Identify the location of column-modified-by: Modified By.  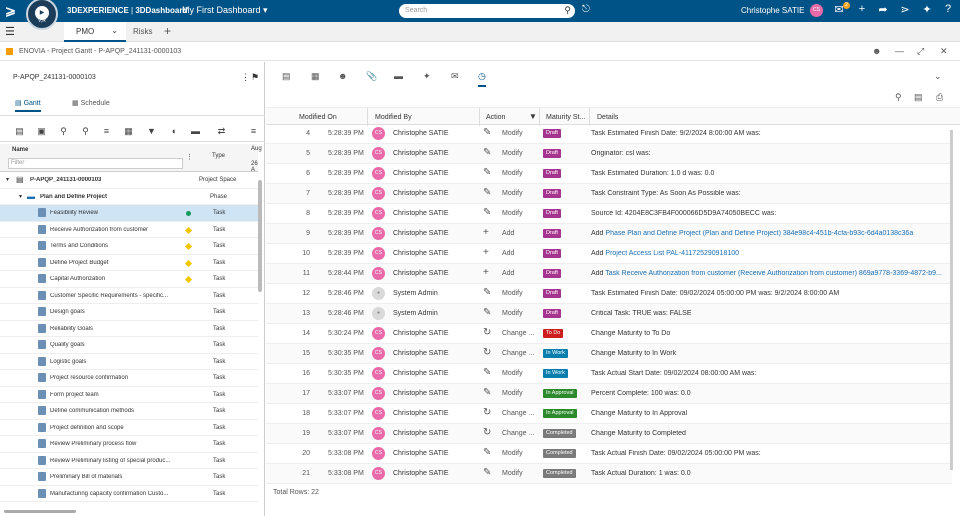
(393, 117).